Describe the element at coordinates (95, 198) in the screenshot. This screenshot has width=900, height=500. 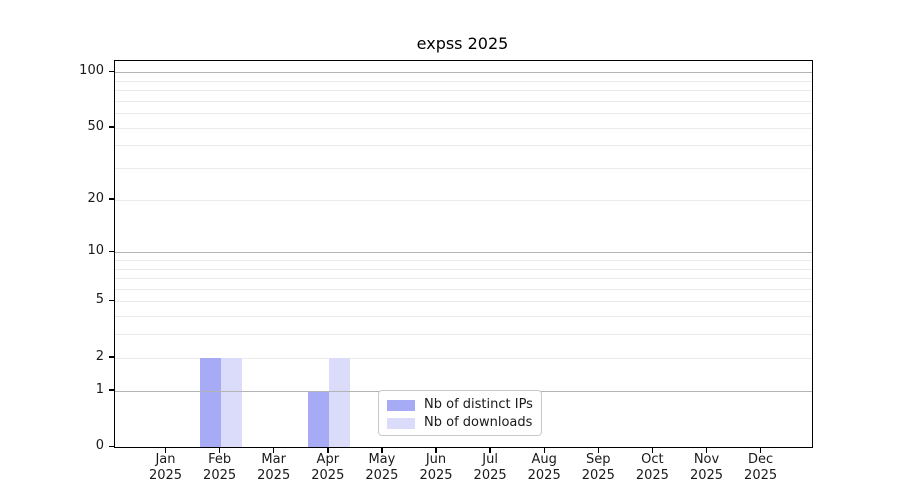
I see `y-tick-label: 20` at that location.